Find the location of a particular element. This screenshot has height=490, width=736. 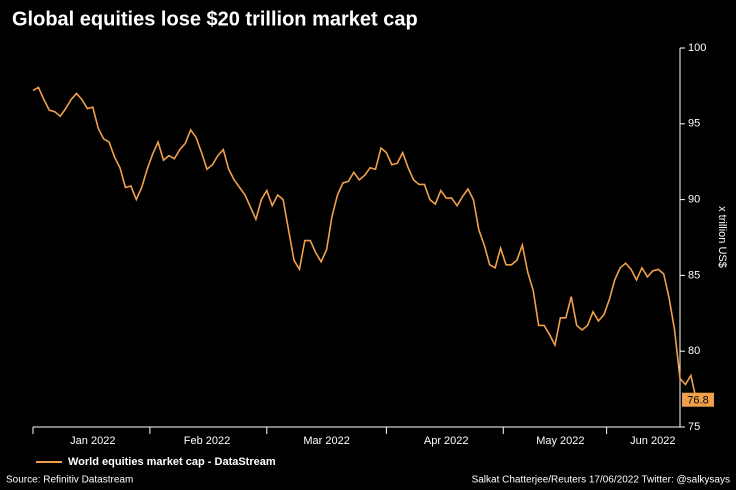

source: Source: Refinitiv Datastream is located at coordinates (69, 480).